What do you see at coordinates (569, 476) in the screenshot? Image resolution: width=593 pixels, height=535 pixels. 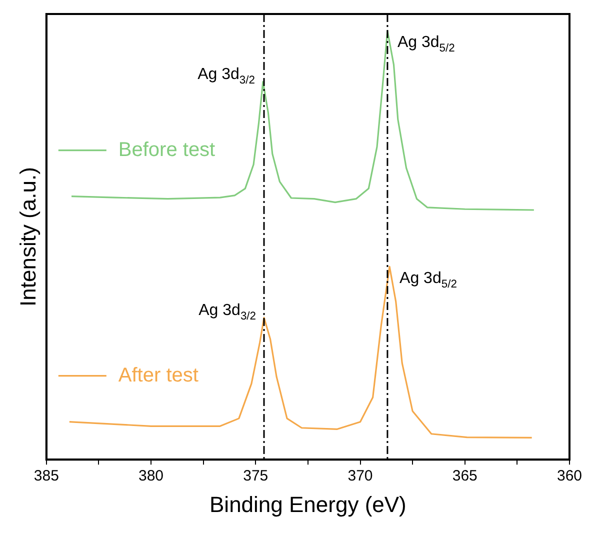 I see `x-tick-label: 360` at bounding box center [569, 476].